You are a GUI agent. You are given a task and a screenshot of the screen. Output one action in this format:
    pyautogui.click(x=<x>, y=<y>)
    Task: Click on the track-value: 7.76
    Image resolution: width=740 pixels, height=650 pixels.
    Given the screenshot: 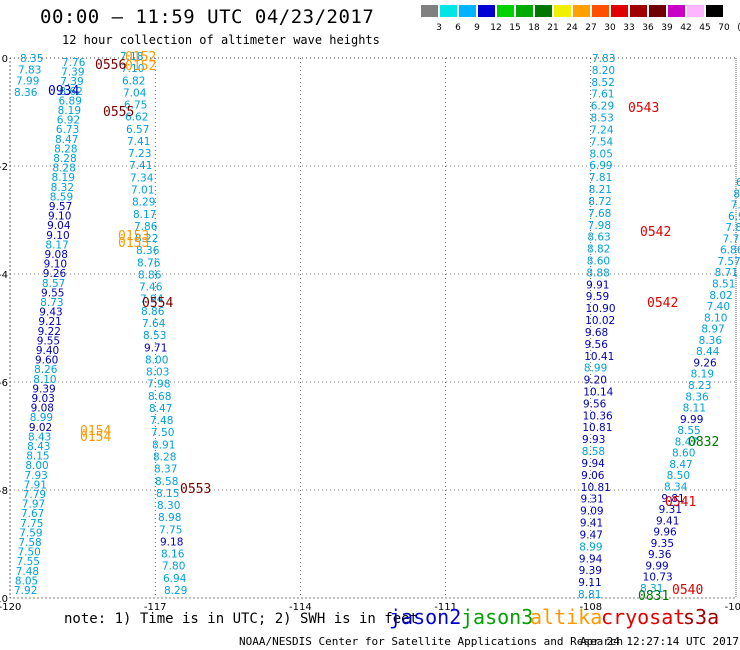 What is the action you would take?
    pyautogui.click(x=74, y=63)
    